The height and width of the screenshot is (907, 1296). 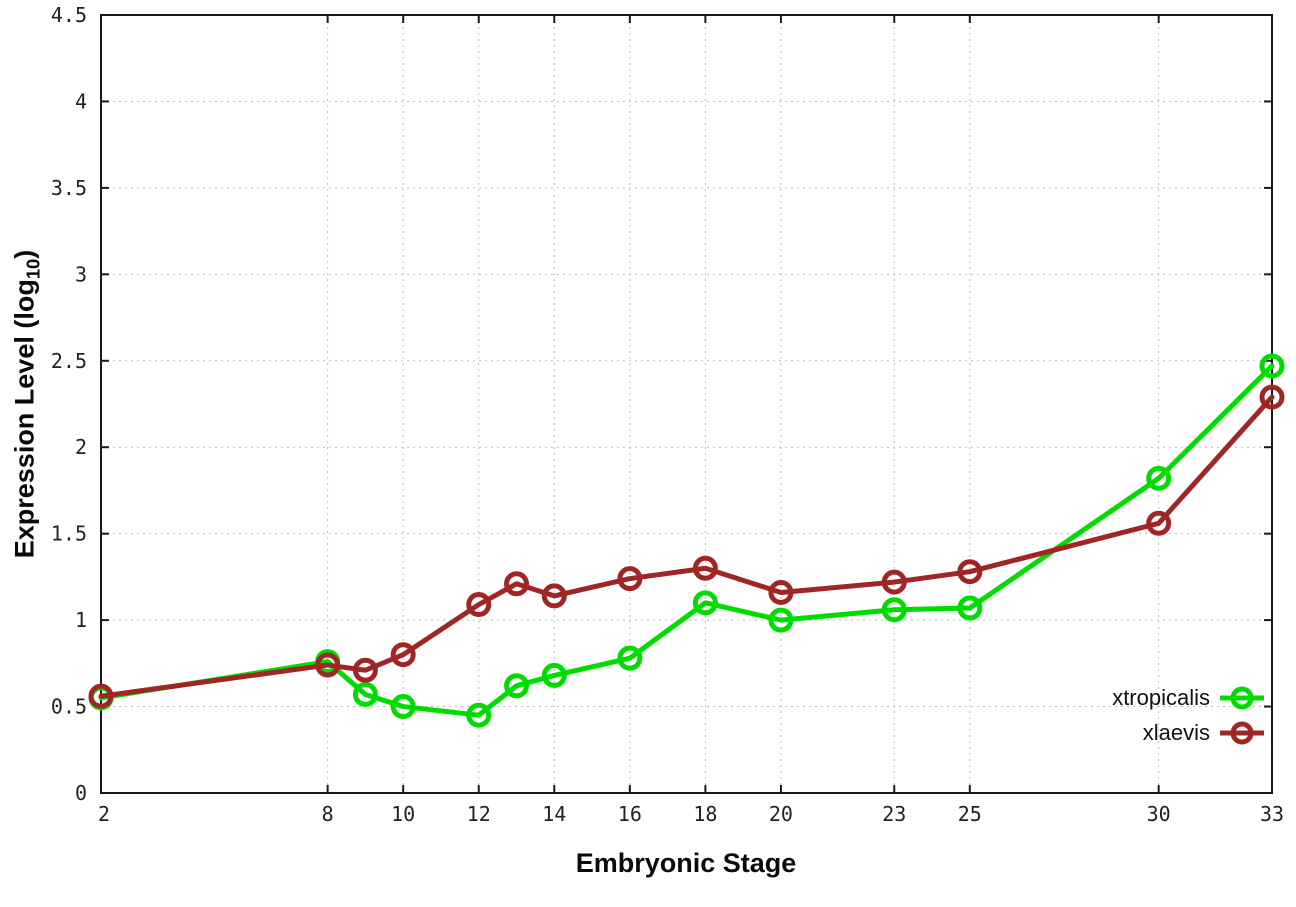 What do you see at coordinates (1242, 698) in the screenshot?
I see `xtropicalis-marker-icon` at bounding box center [1242, 698].